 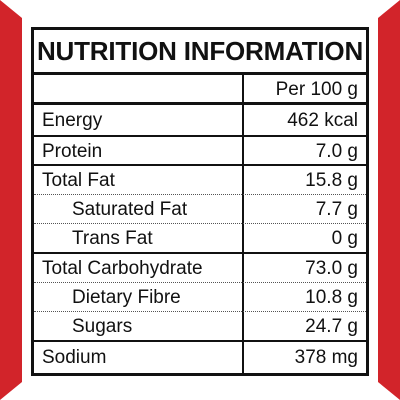 I want to click on nutrient-label: Sodium, so click(x=74, y=357).